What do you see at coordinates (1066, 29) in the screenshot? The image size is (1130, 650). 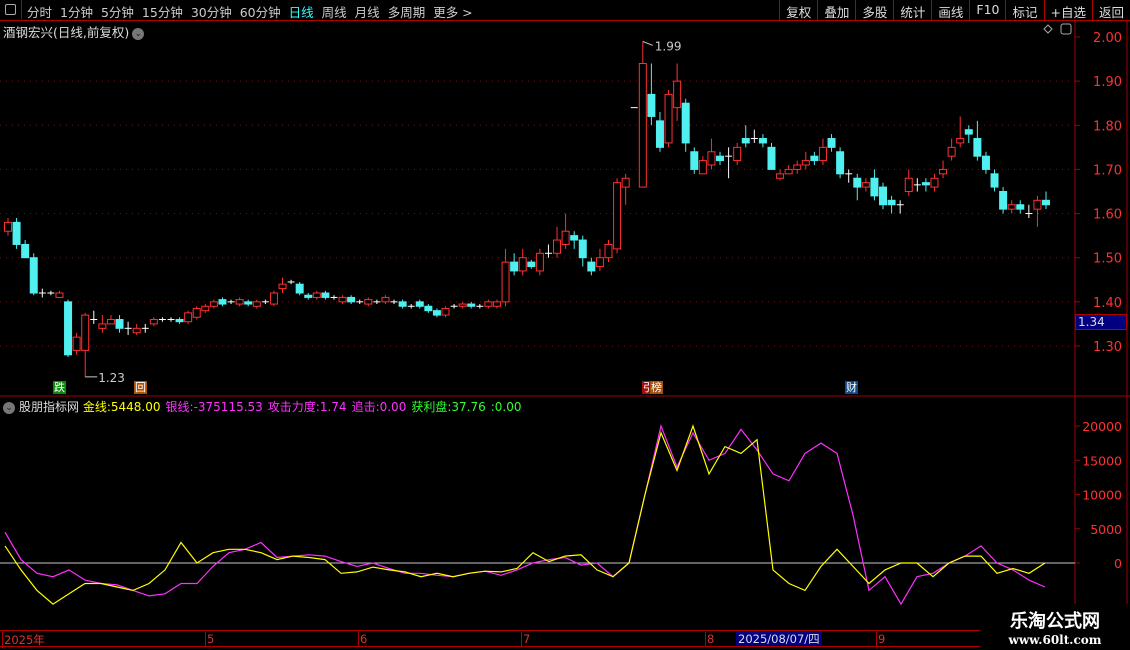 I see `panel-icon` at bounding box center [1066, 29].